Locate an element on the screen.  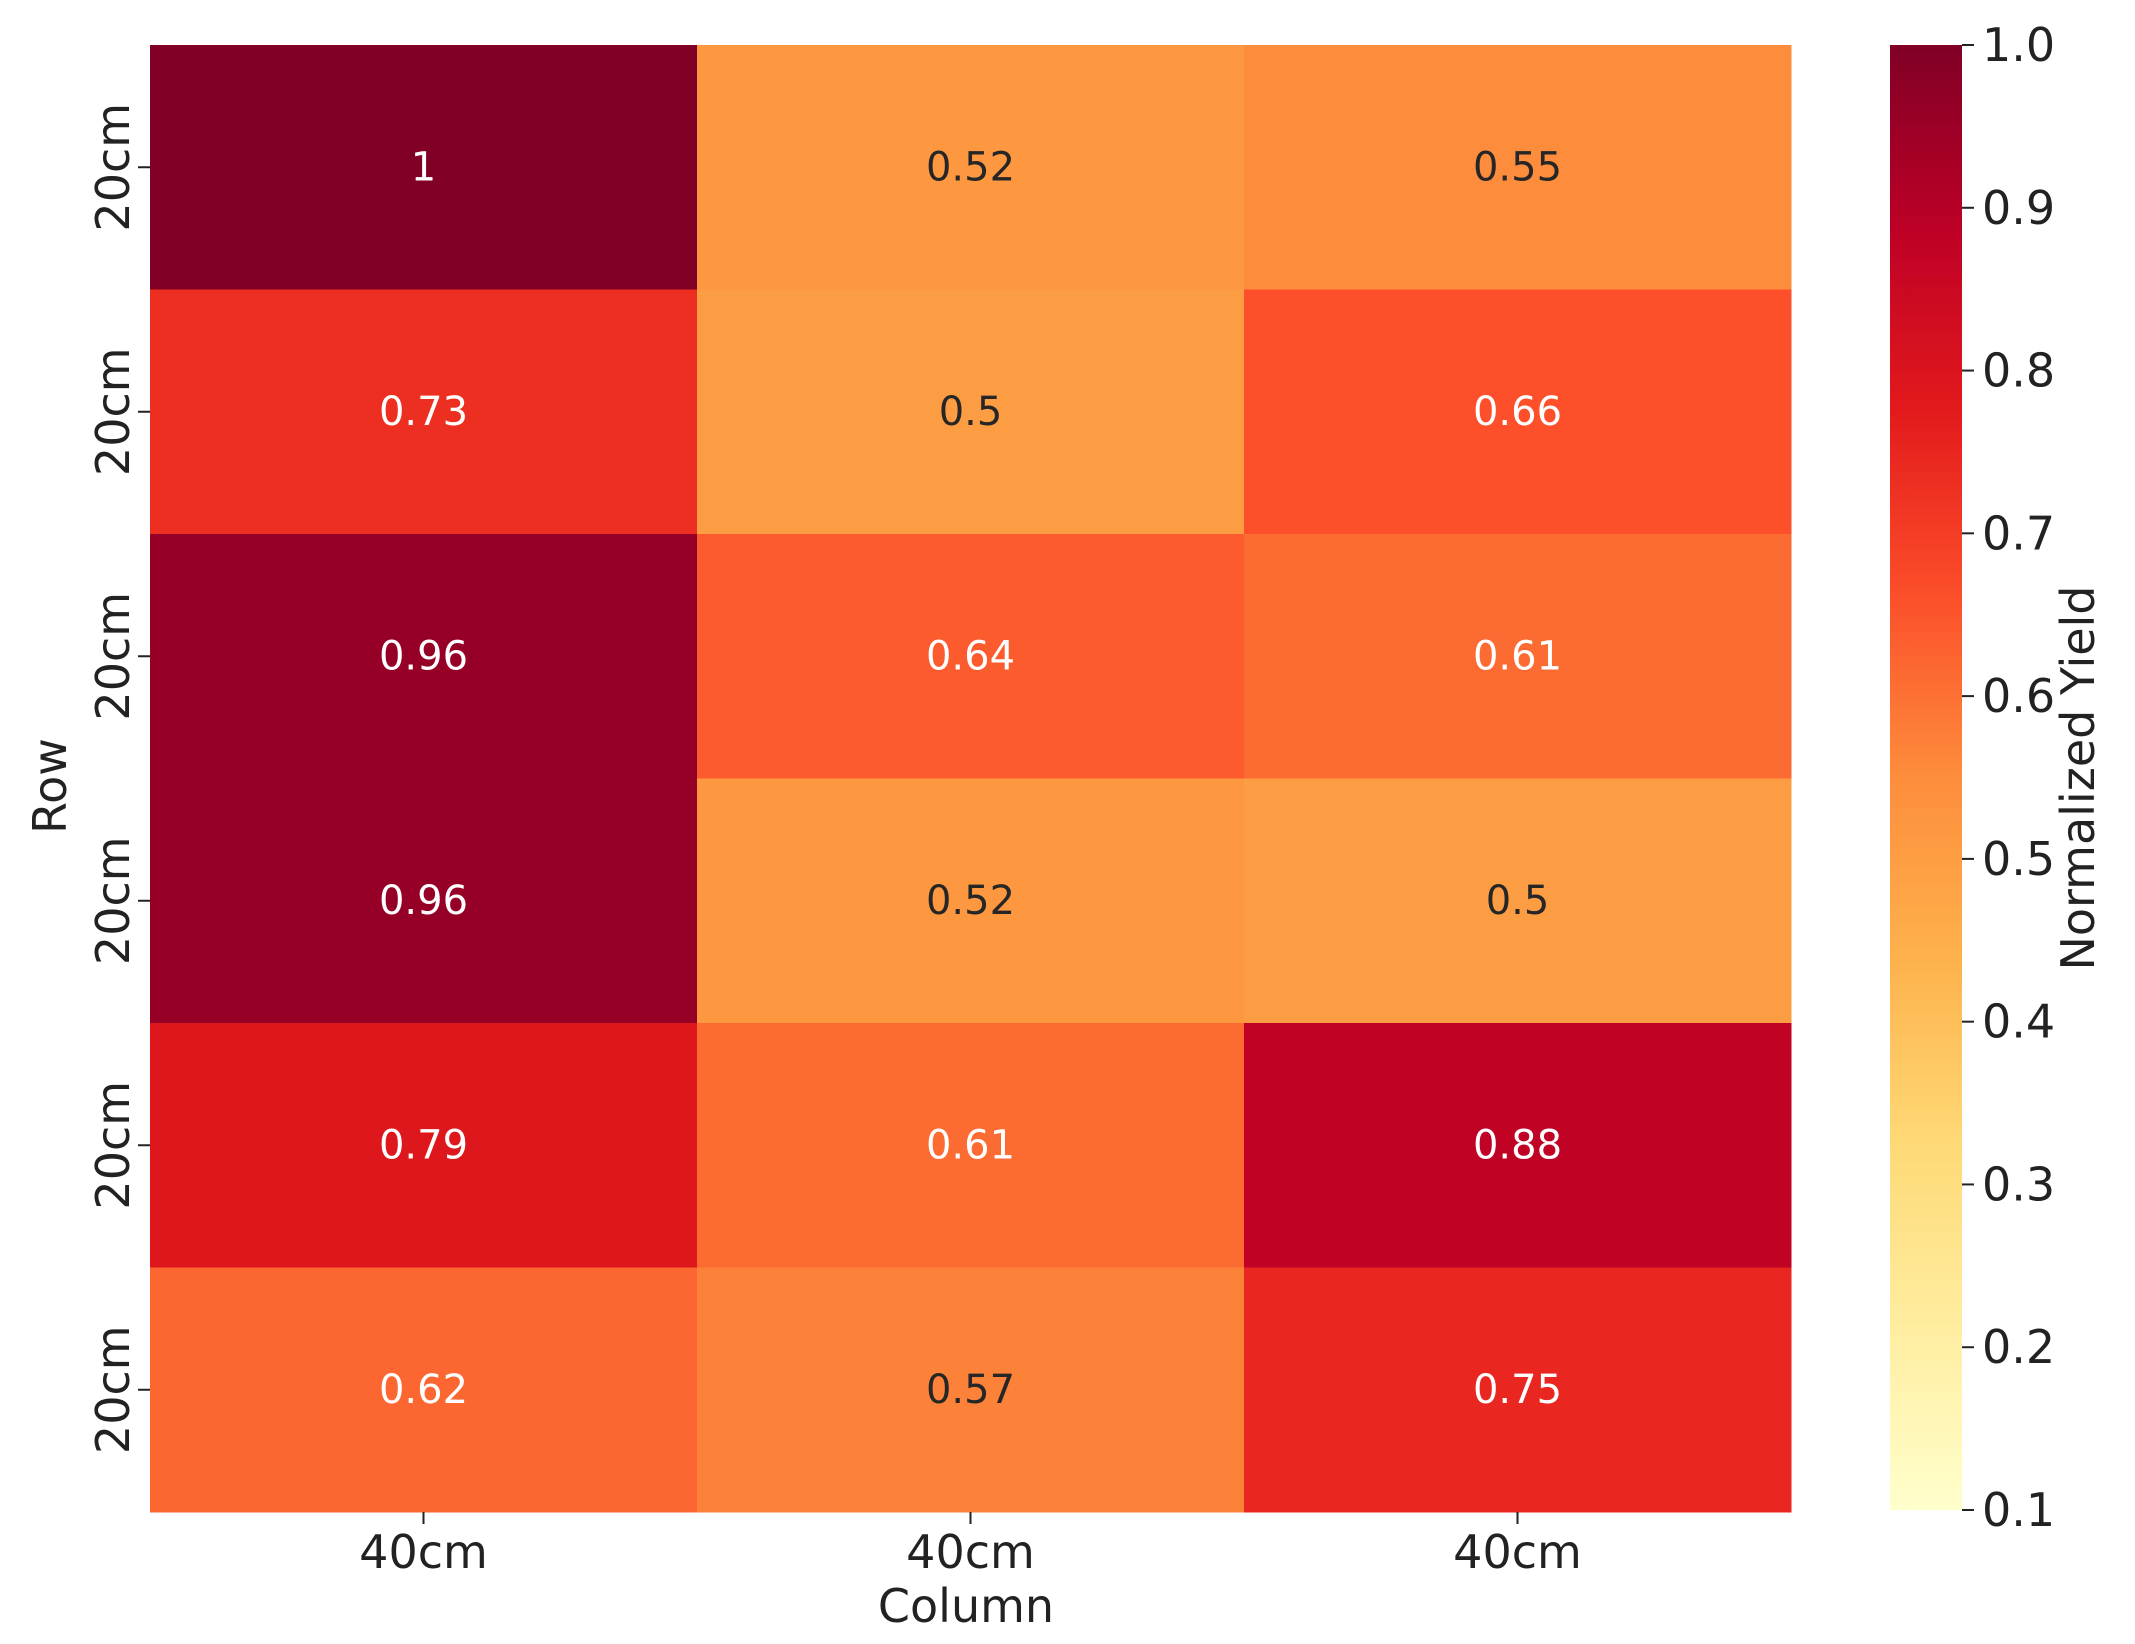
cell-value-label: 1 is located at coordinates (423, 167).